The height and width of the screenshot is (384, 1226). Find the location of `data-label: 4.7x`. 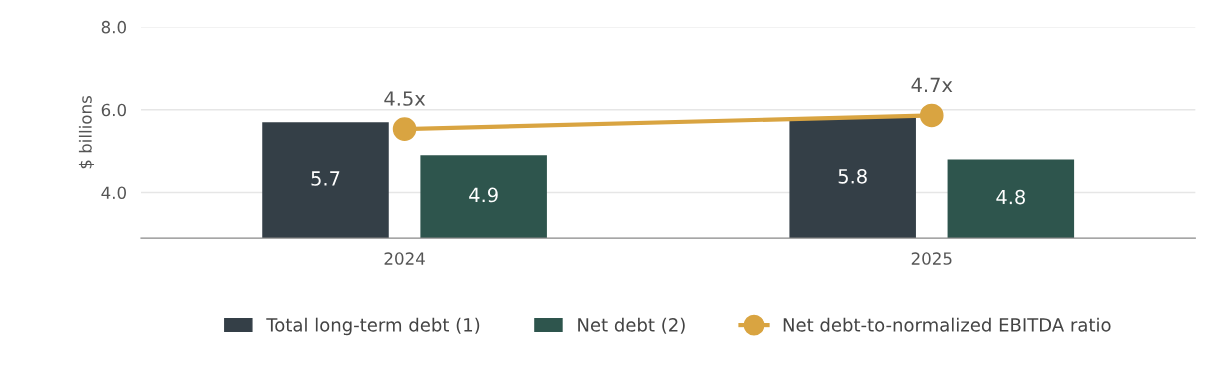

data-label: 4.7x is located at coordinates (932, 84).